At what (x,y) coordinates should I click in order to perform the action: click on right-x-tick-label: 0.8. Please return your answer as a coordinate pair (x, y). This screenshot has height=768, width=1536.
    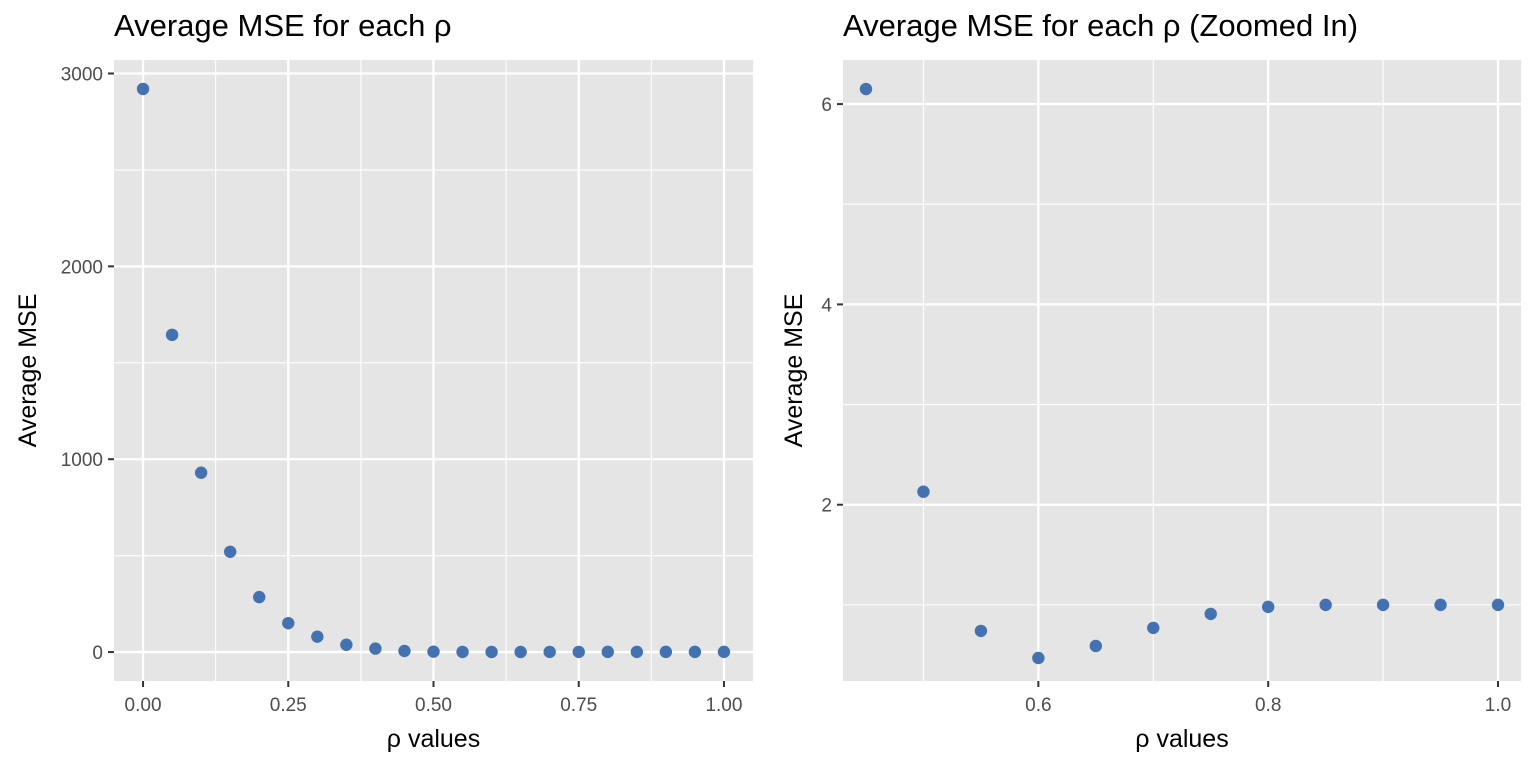
    Looking at the image, I should click on (1268, 705).